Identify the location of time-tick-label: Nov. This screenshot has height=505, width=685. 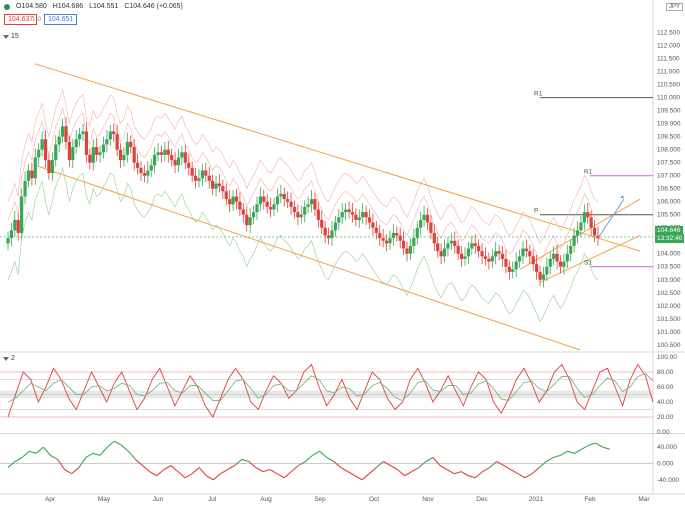
(428, 499).